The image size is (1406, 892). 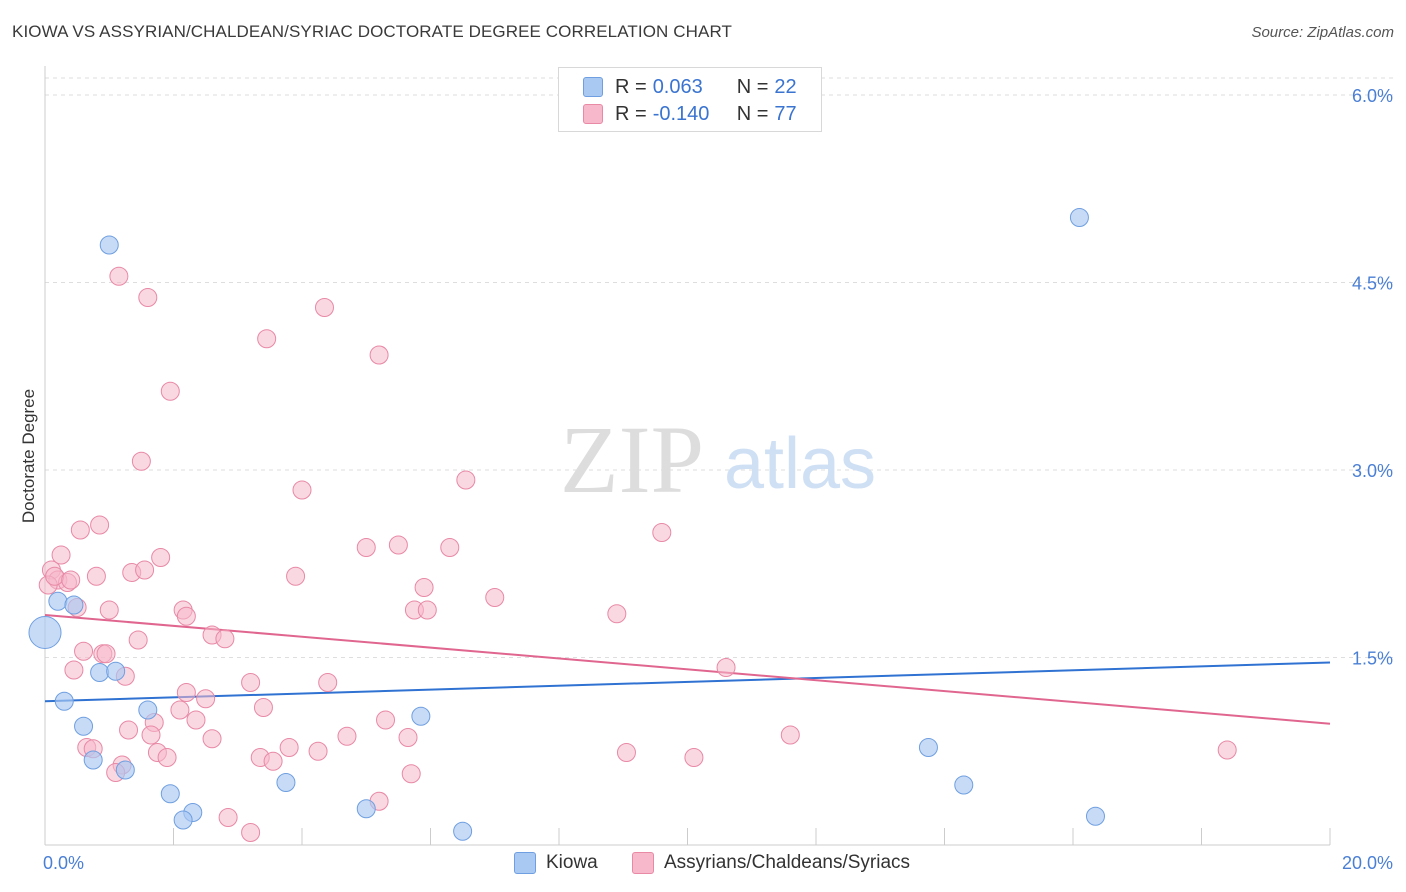 What do you see at coordinates (631, 86) in the screenshot?
I see `kiowa-r-label: R =` at bounding box center [631, 86].